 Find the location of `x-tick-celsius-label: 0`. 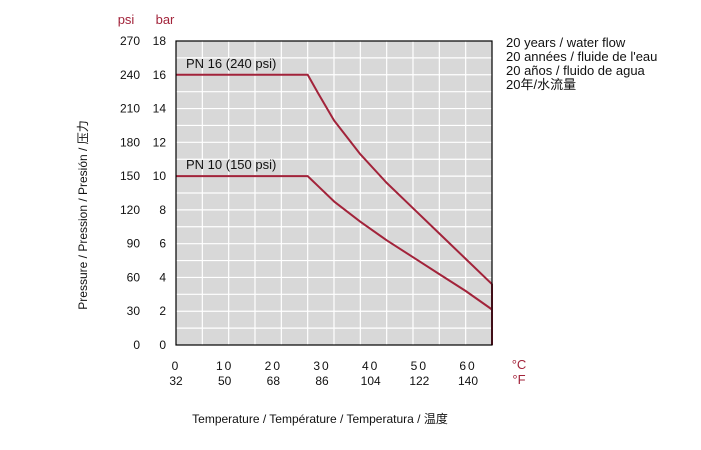

x-tick-celsius-label: 0 is located at coordinates (176, 366).